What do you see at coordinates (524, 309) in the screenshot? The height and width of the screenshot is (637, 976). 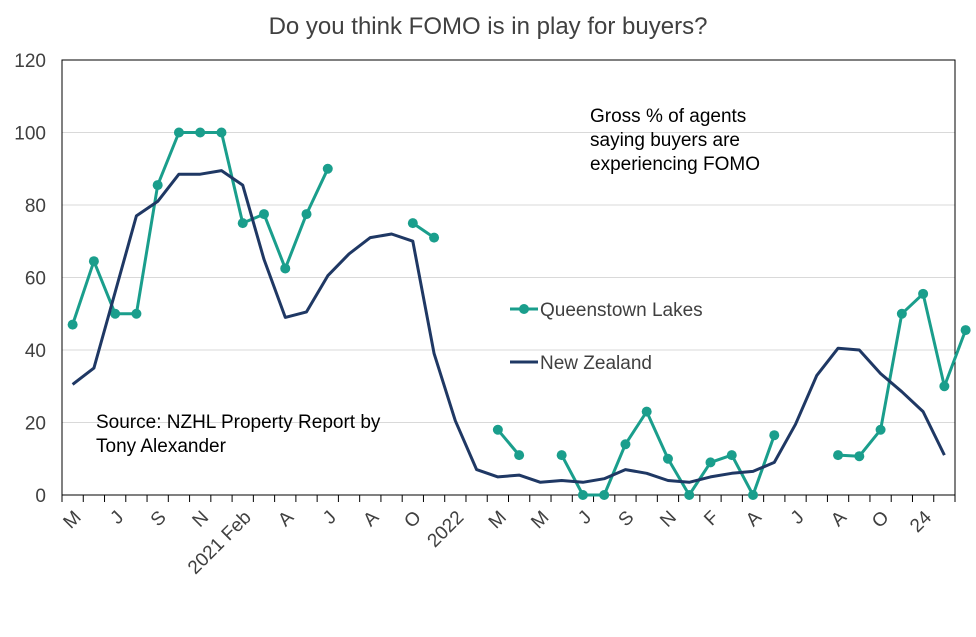 I see `legend-marker-queenstown` at bounding box center [524, 309].